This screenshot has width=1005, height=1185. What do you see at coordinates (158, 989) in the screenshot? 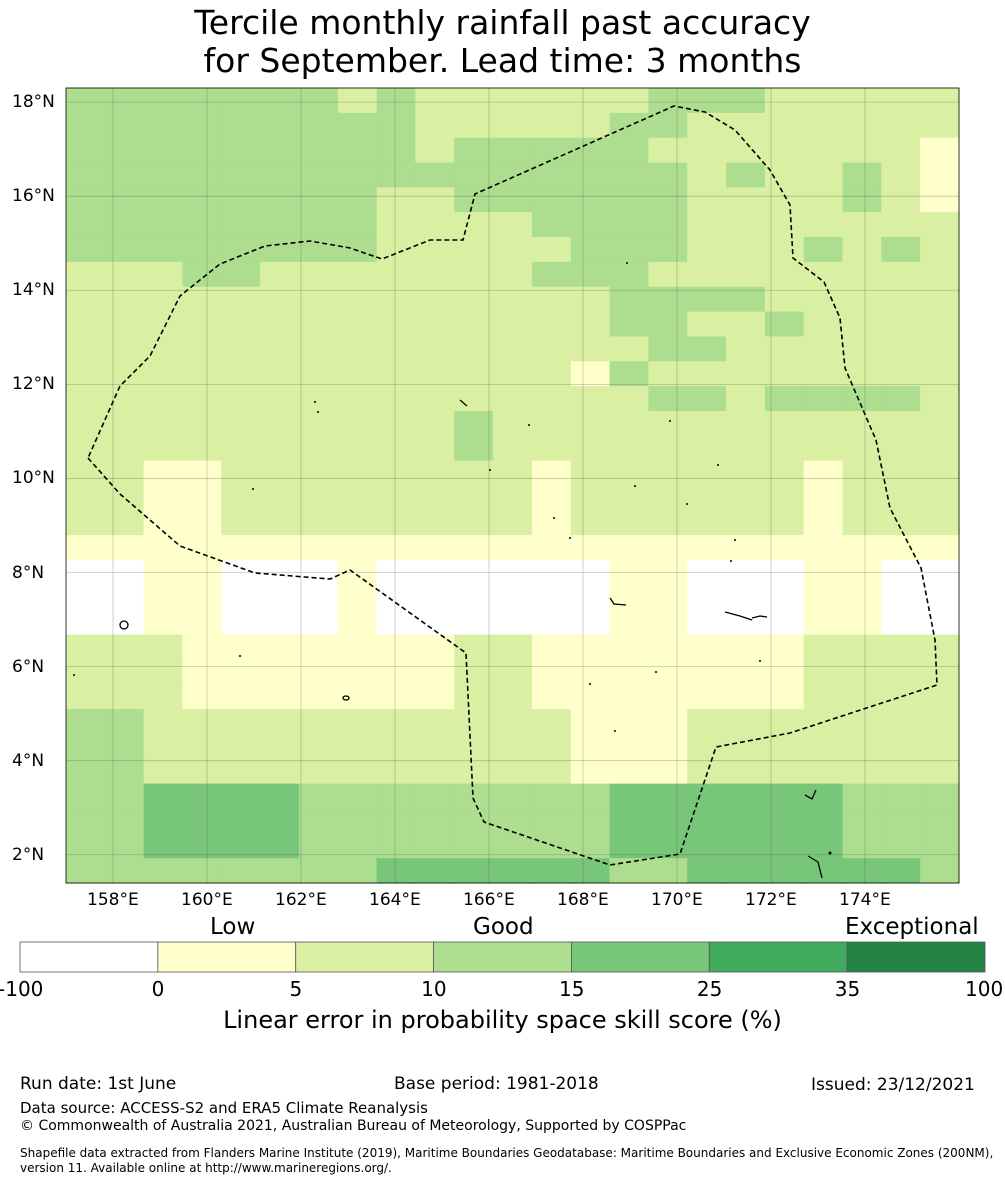
I see `colorbar-tick-label: 0` at bounding box center [158, 989].